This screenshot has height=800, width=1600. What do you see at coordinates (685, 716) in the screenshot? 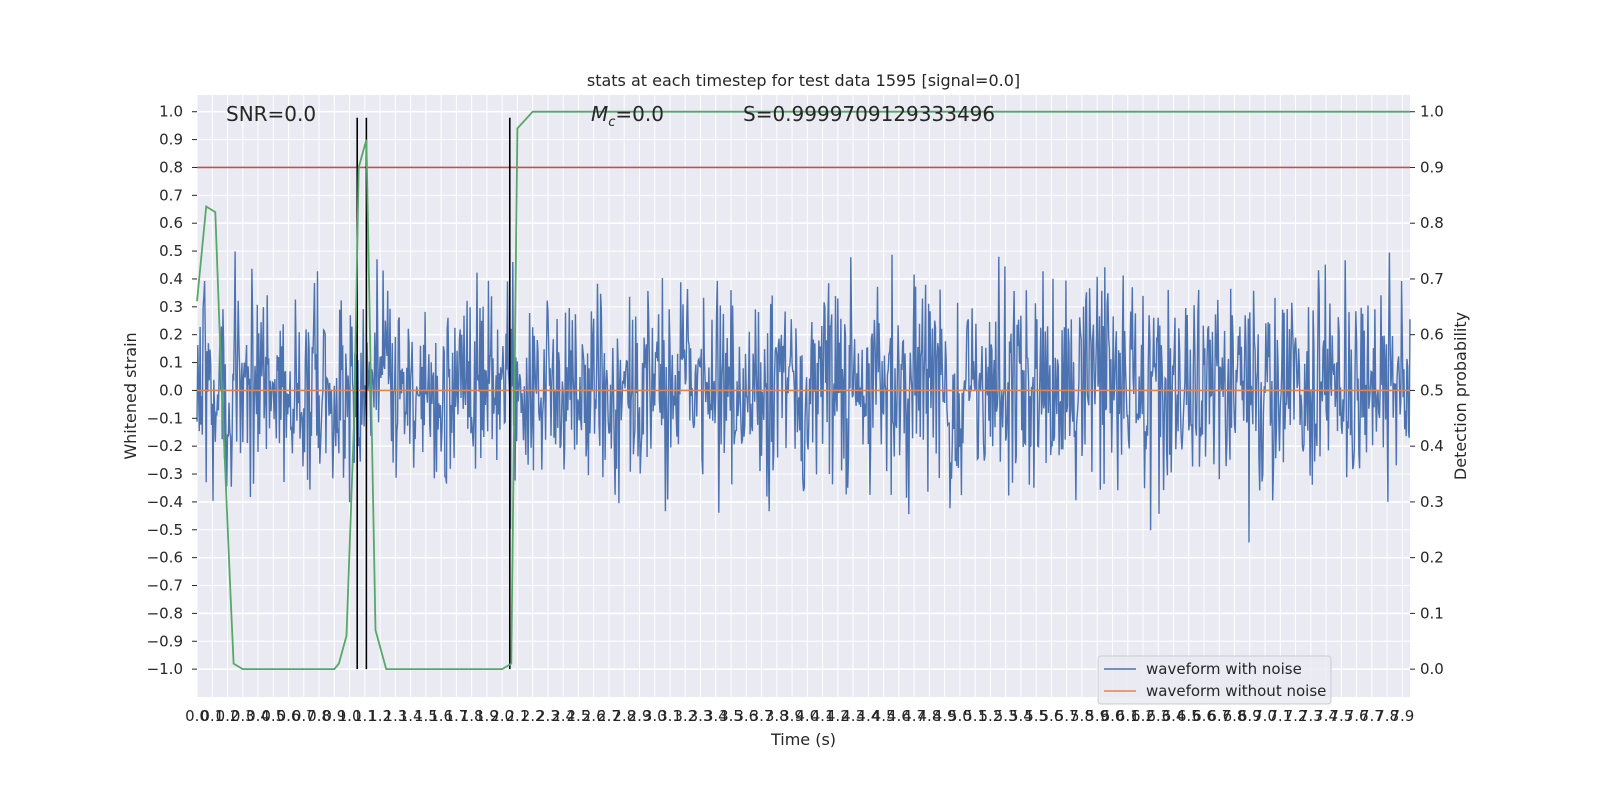
I see `x-tick-label: 3.2` at bounding box center [685, 716].